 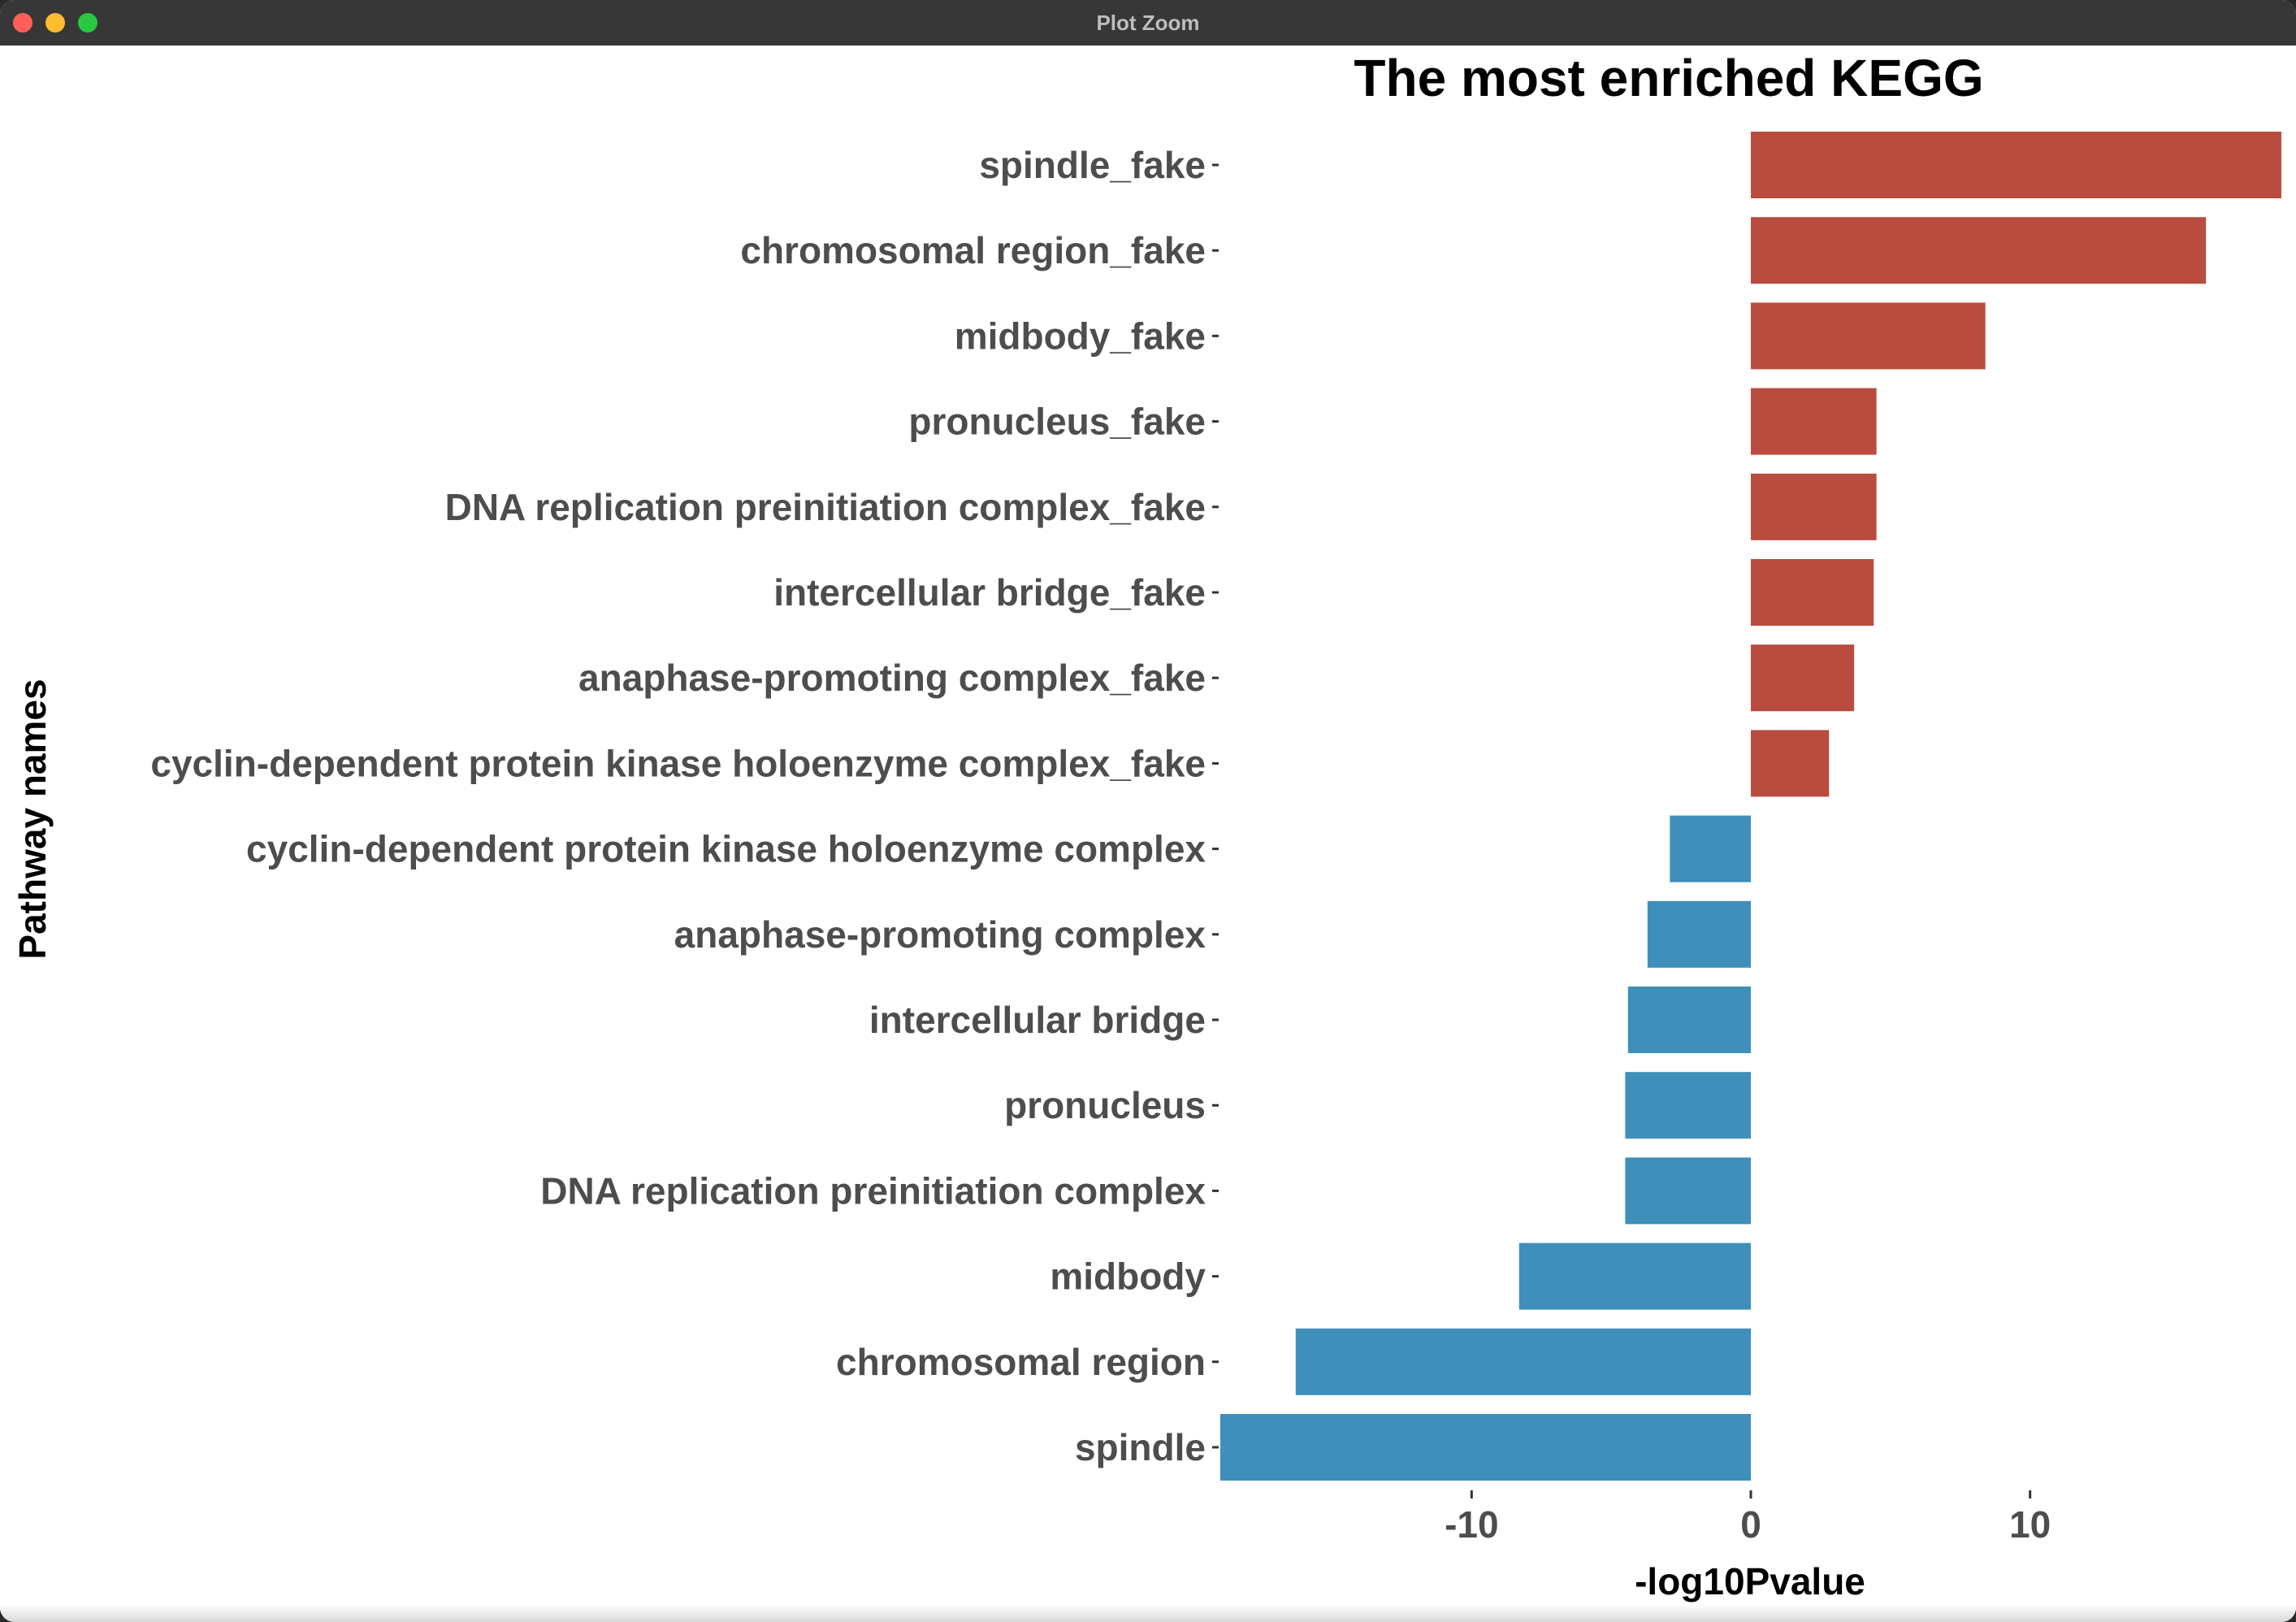 I want to click on category-label: pronucleus, so click(x=1105, y=1105).